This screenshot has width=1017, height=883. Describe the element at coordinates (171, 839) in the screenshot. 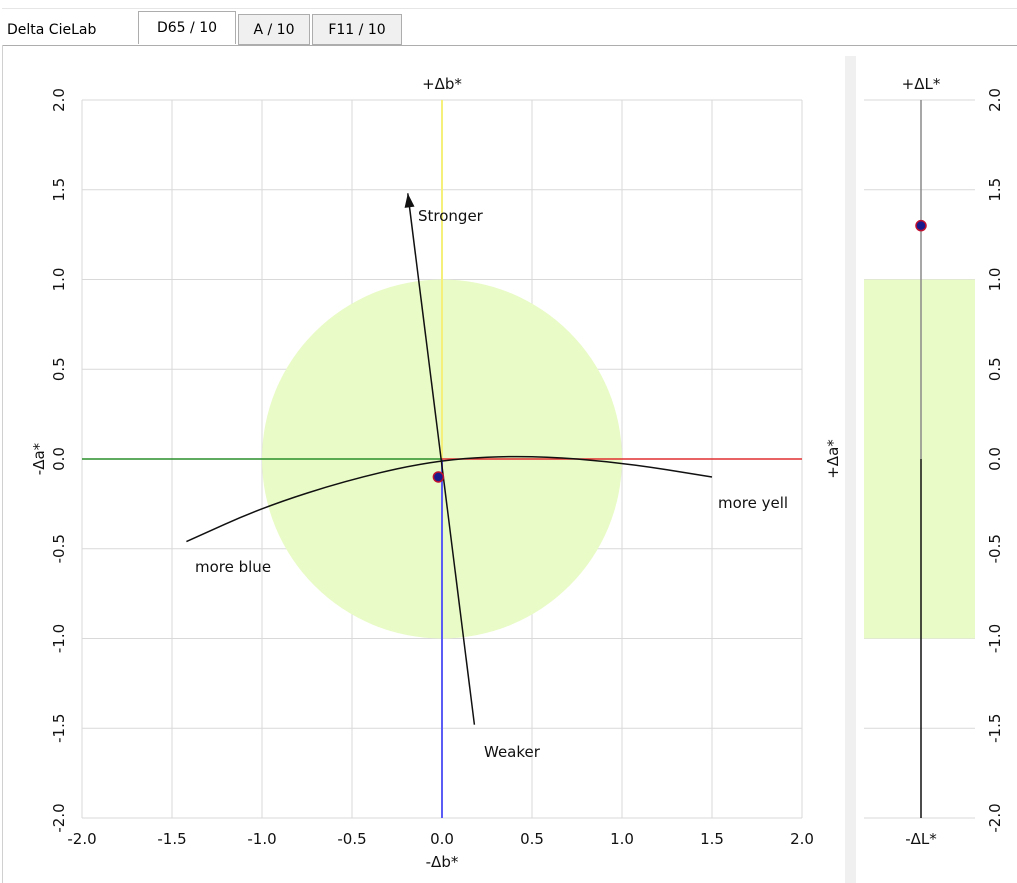

I see `x-tick-label-1: -1.5` at that location.